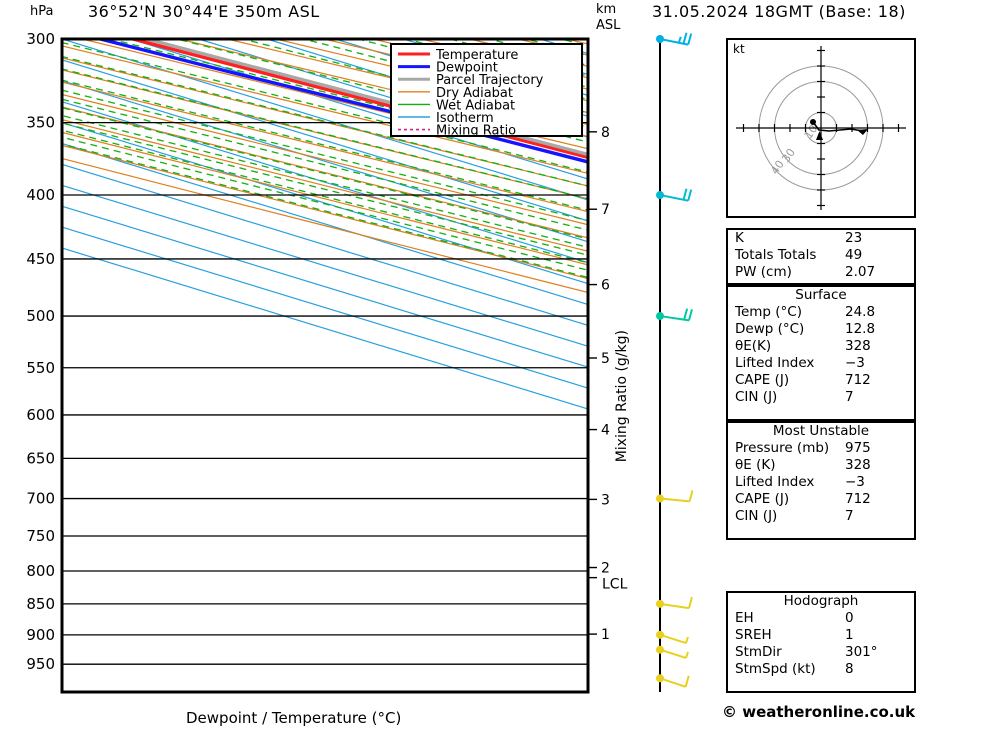  I want to click on altitude-tick-label: 5, so click(605, 359).